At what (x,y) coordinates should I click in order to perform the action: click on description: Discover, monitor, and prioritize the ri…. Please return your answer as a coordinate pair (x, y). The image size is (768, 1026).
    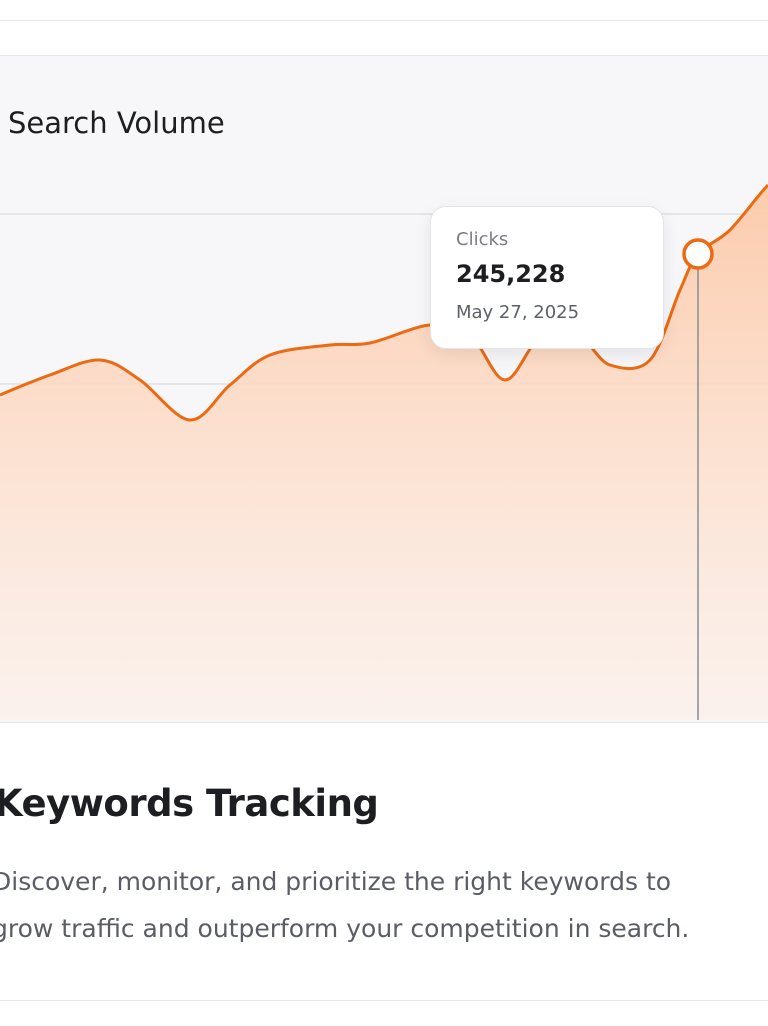
    Looking at the image, I should click on (384, 905).